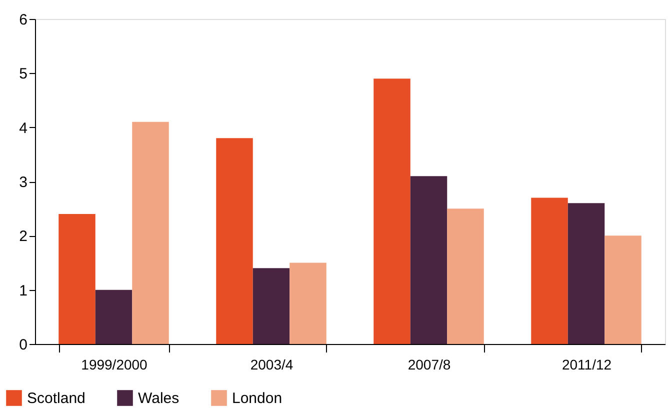 This screenshot has height=417, width=670. Describe the element at coordinates (114, 364) in the screenshot. I see `x-tick-label: 1999/2000` at that location.